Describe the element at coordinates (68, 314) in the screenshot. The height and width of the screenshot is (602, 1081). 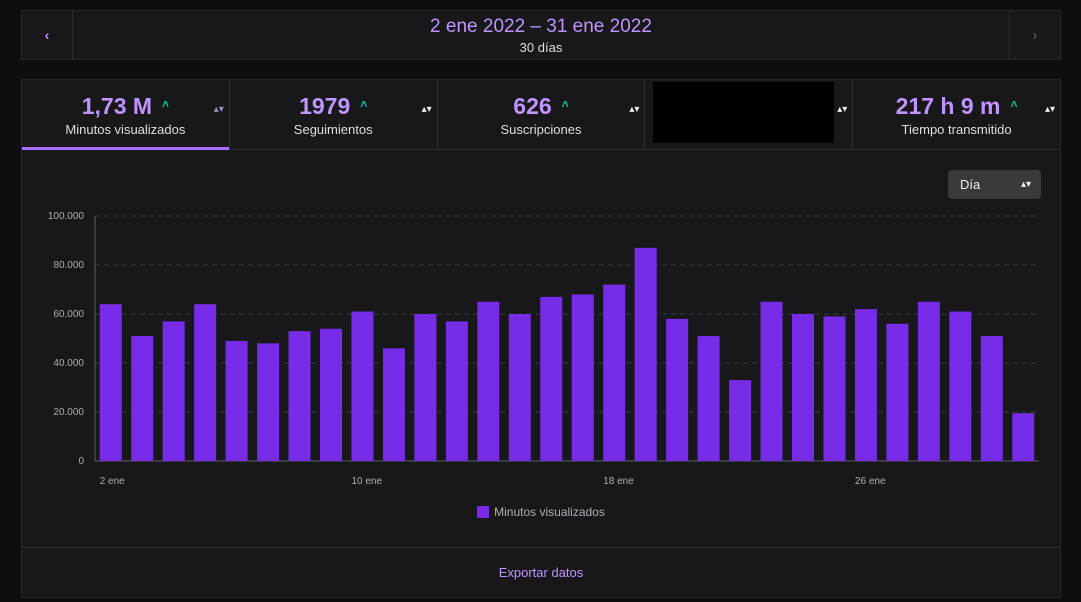
I see `y-tick-label: 60.000` at that location.